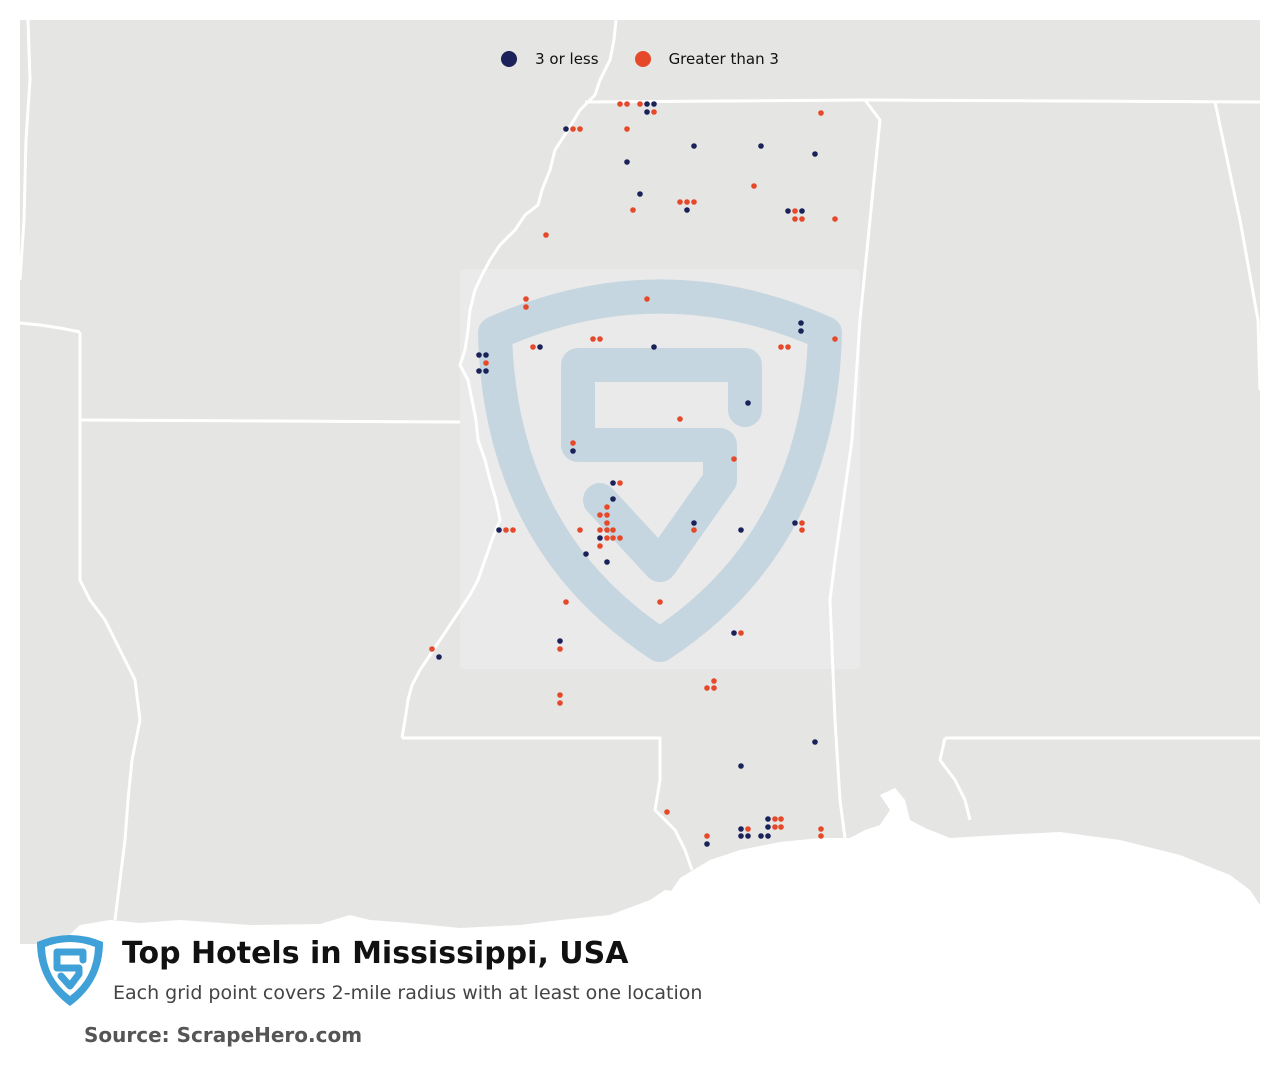  What do you see at coordinates (509, 59) in the screenshot?
I see `legend-dot-low` at bounding box center [509, 59].